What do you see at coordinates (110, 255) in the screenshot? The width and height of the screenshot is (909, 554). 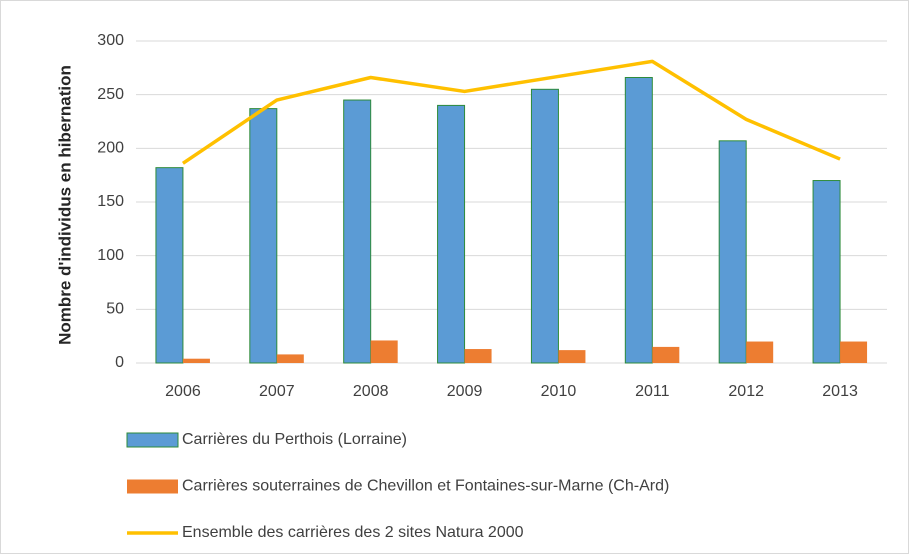 I see `y-tick-label: 100` at bounding box center [110, 255].